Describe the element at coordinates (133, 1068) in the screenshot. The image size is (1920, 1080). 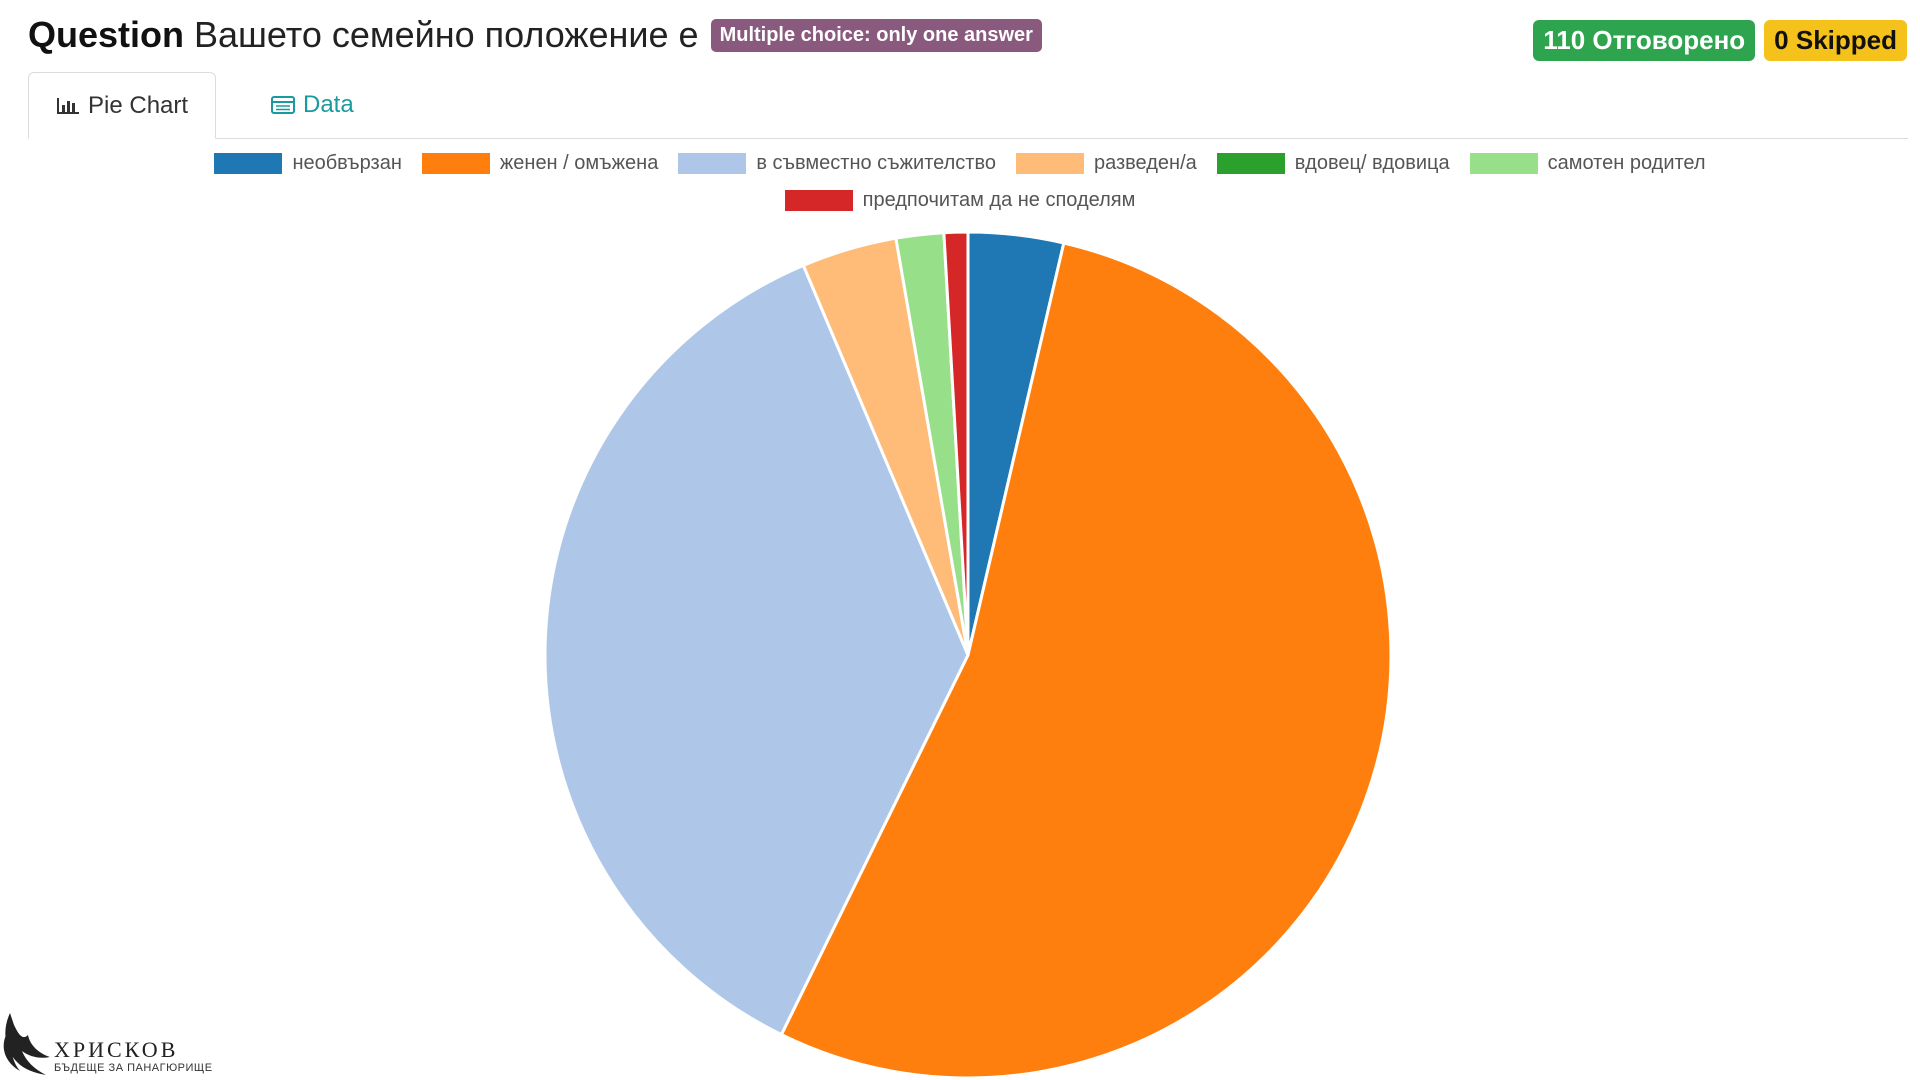
I see `logo-tagline: БЪДЕЩЕ ЗА ПАНАГЮРИЩЕ` at that location.